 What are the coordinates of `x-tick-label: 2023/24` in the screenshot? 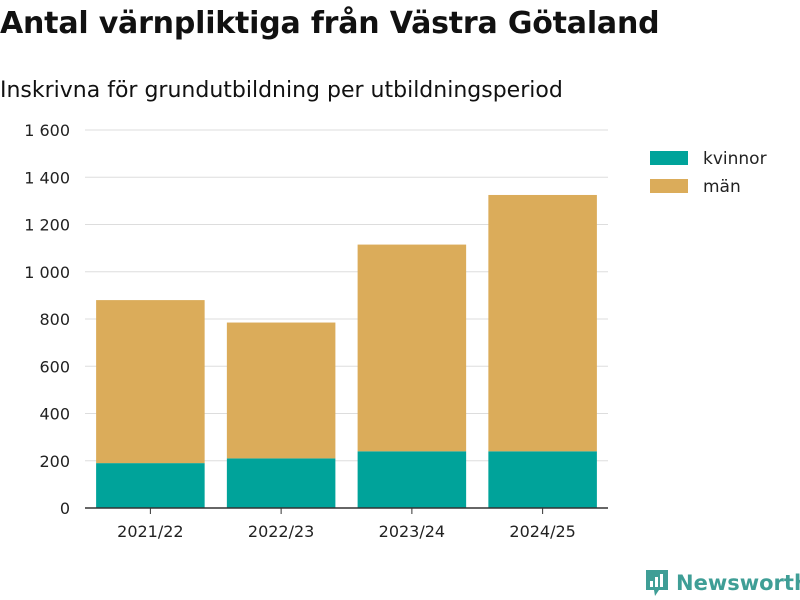 It's located at (412, 531).